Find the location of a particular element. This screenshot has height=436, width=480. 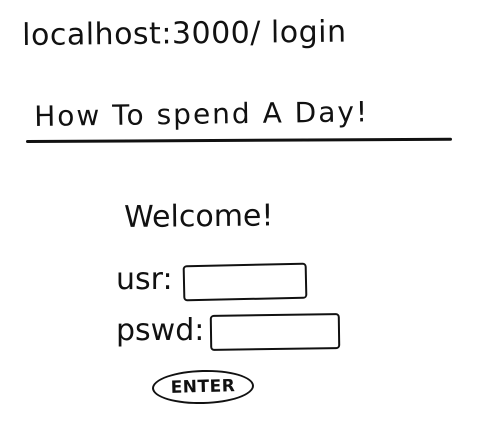

site-title: How To spend A Day! is located at coordinates (202, 114).